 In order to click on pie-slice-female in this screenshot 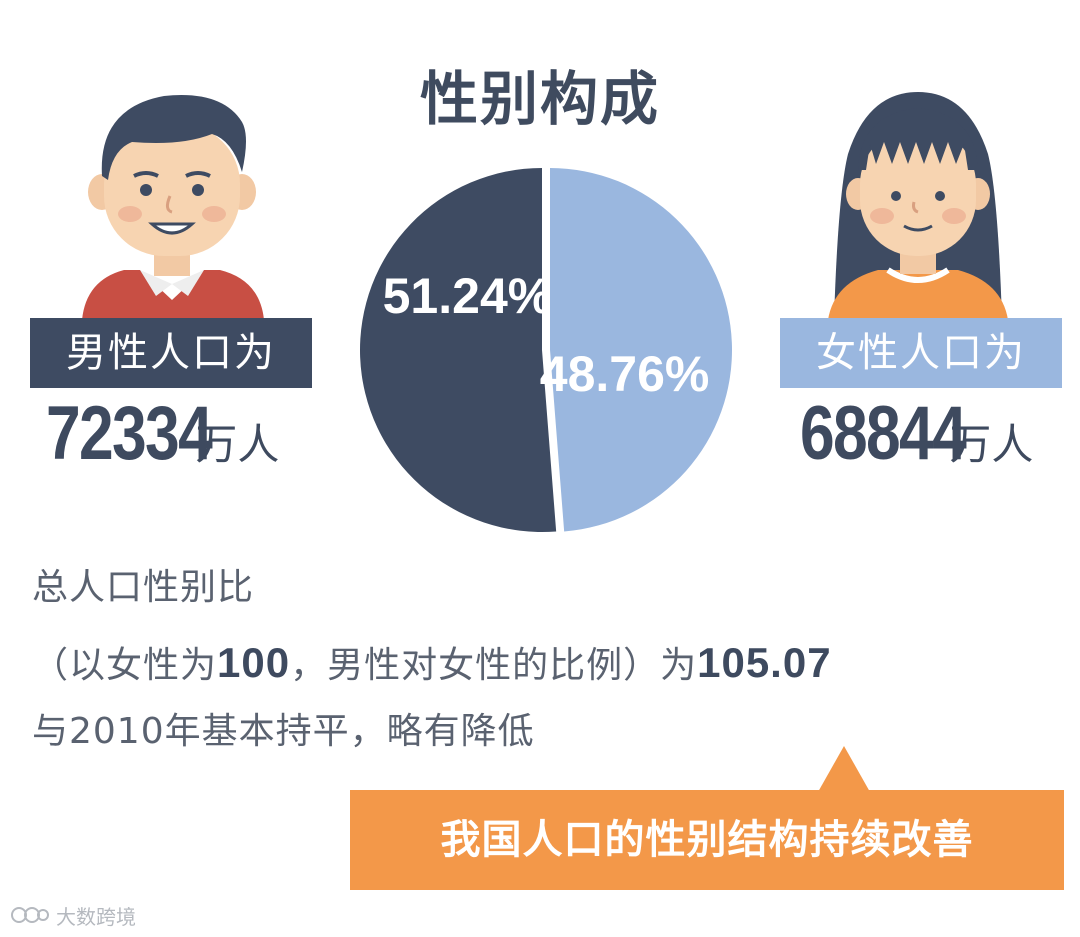, I will do `click(641, 350)`.